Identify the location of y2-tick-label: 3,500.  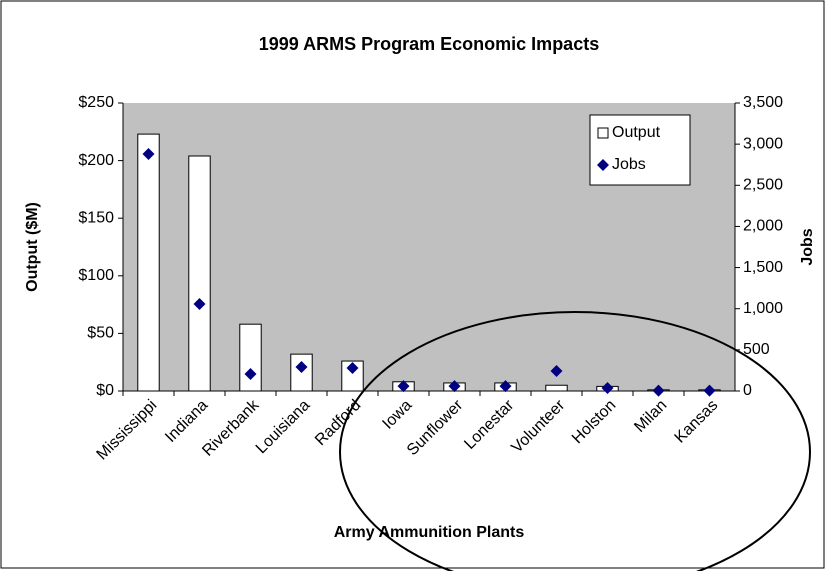
(763, 102).